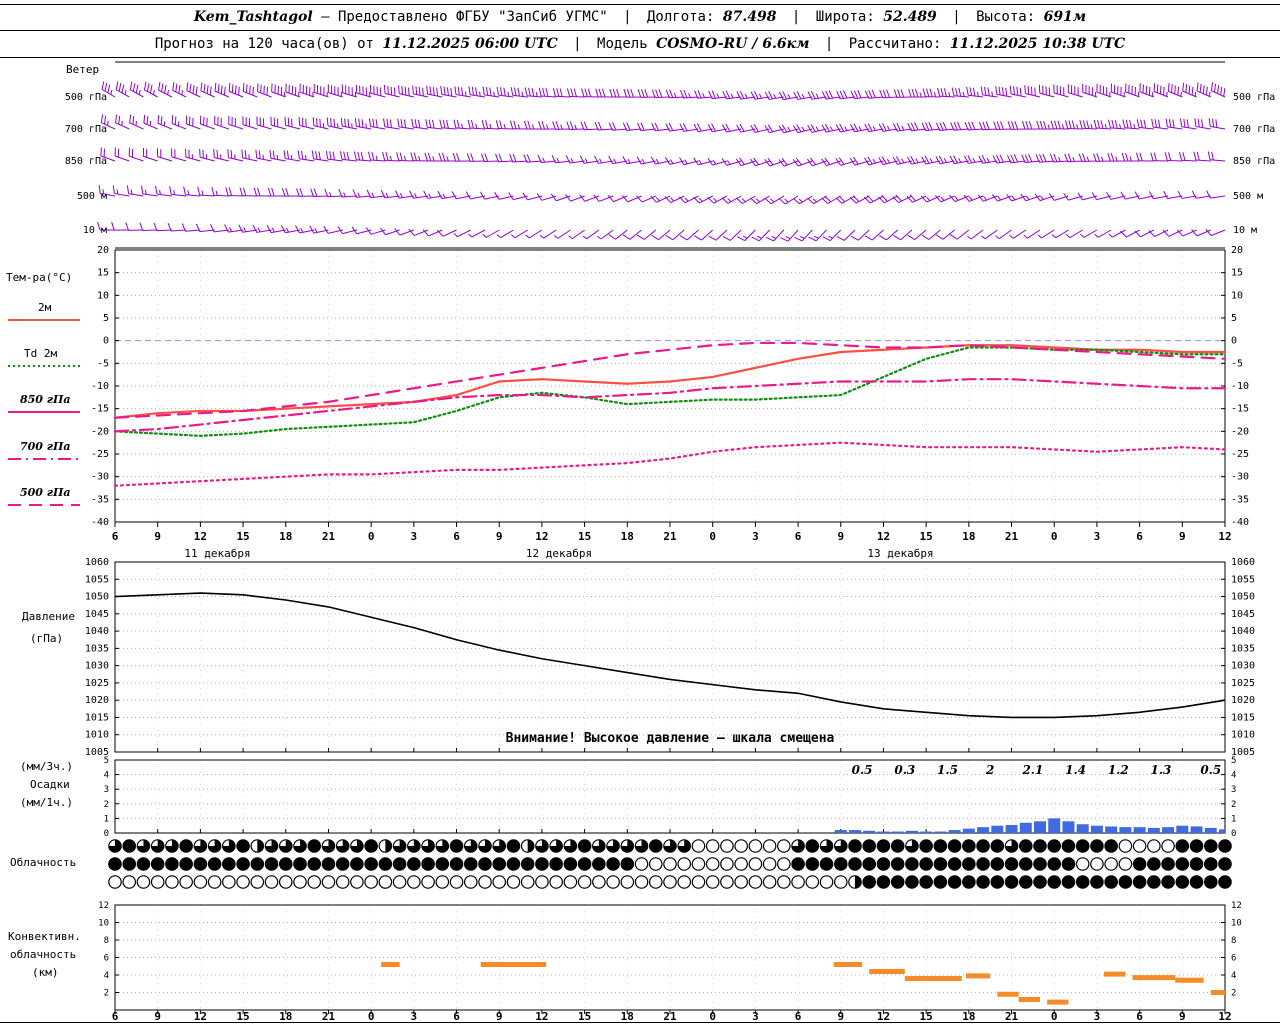 This screenshot has height=1024, width=1280. I want to click on svg-text: 1020, so click(1243, 700).